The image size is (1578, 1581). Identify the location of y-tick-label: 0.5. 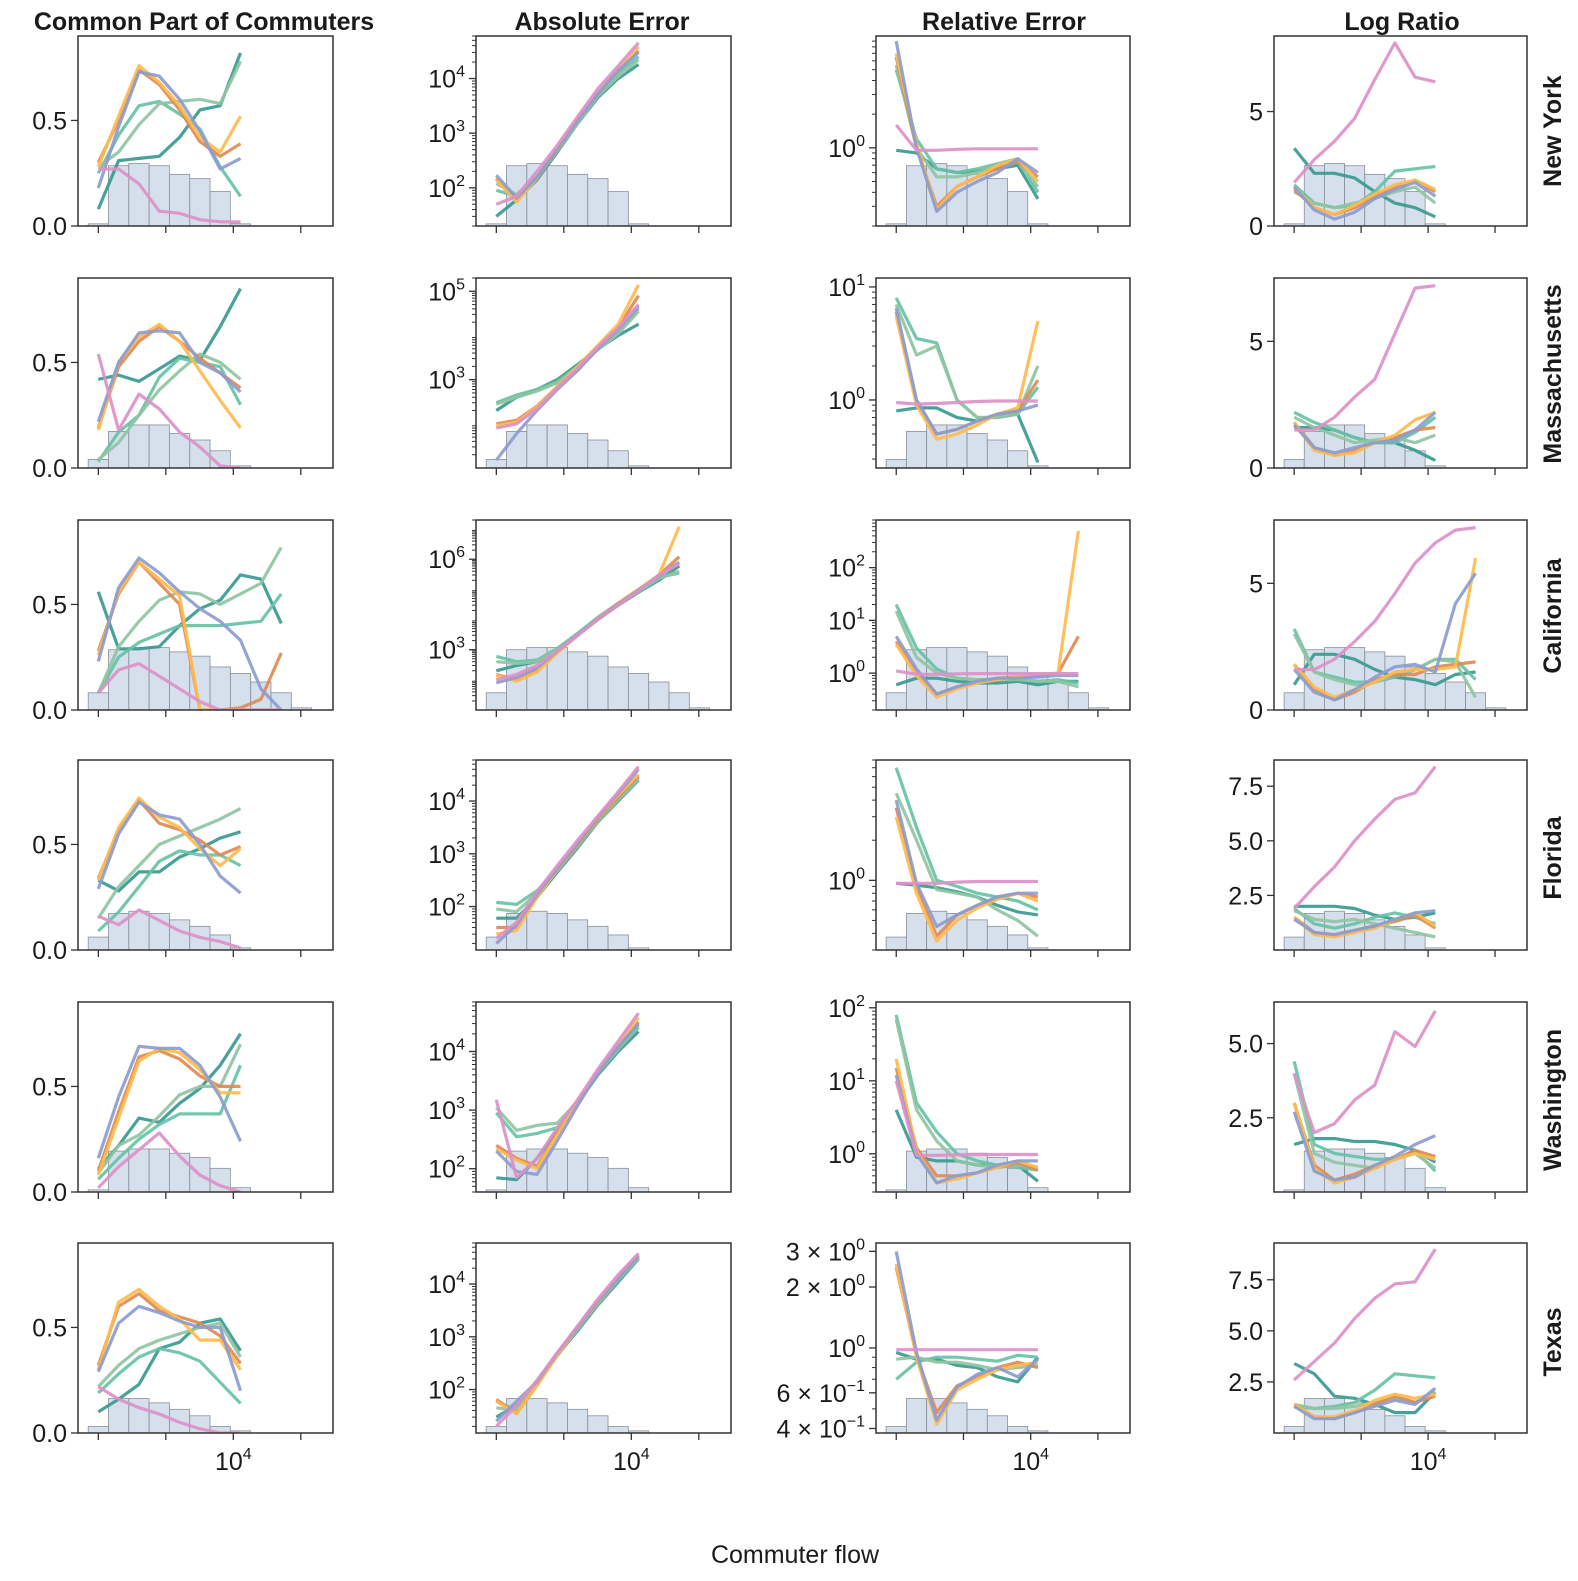
(49, 605).